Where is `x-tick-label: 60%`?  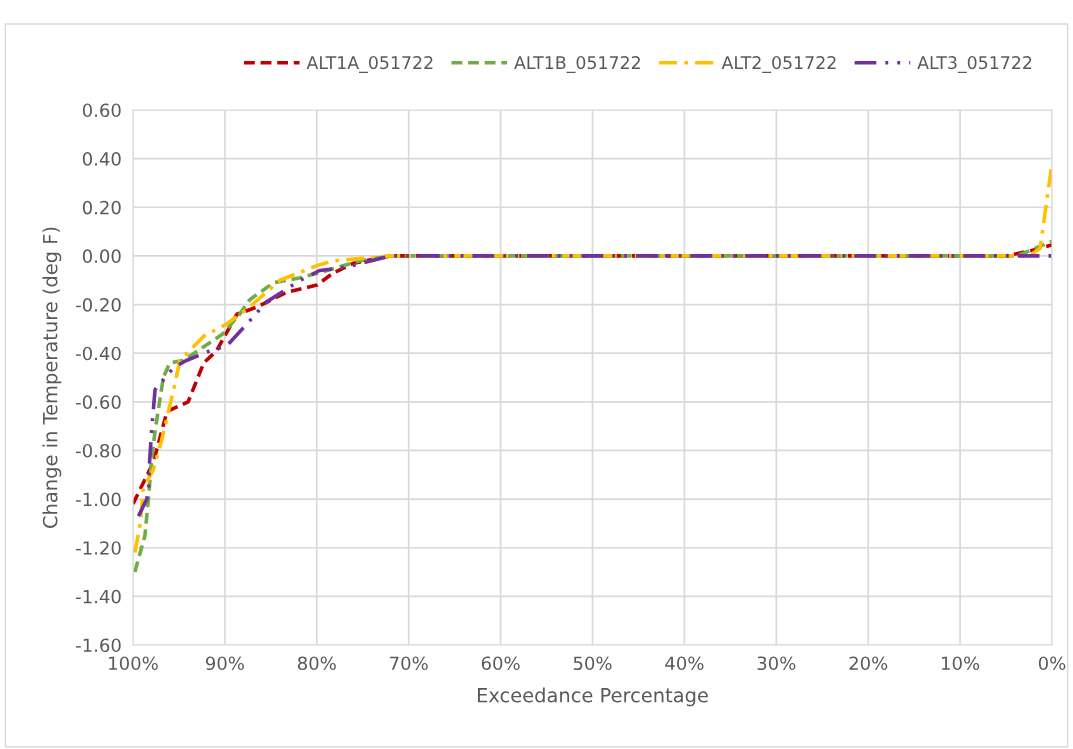
x-tick-label: 60% is located at coordinates (500, 663).